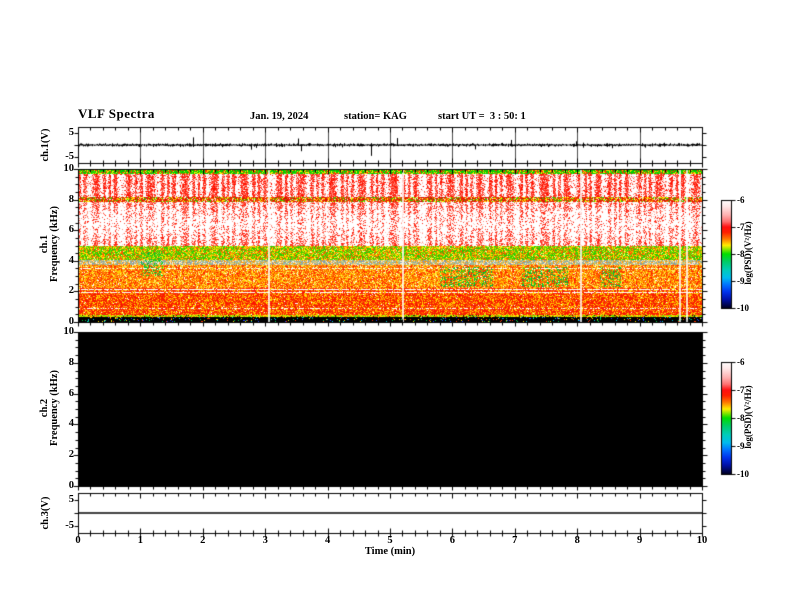 The image size is (792, 612). I want to click on ch2-spec-y-tick-label-10: 10, so click(69, 331).